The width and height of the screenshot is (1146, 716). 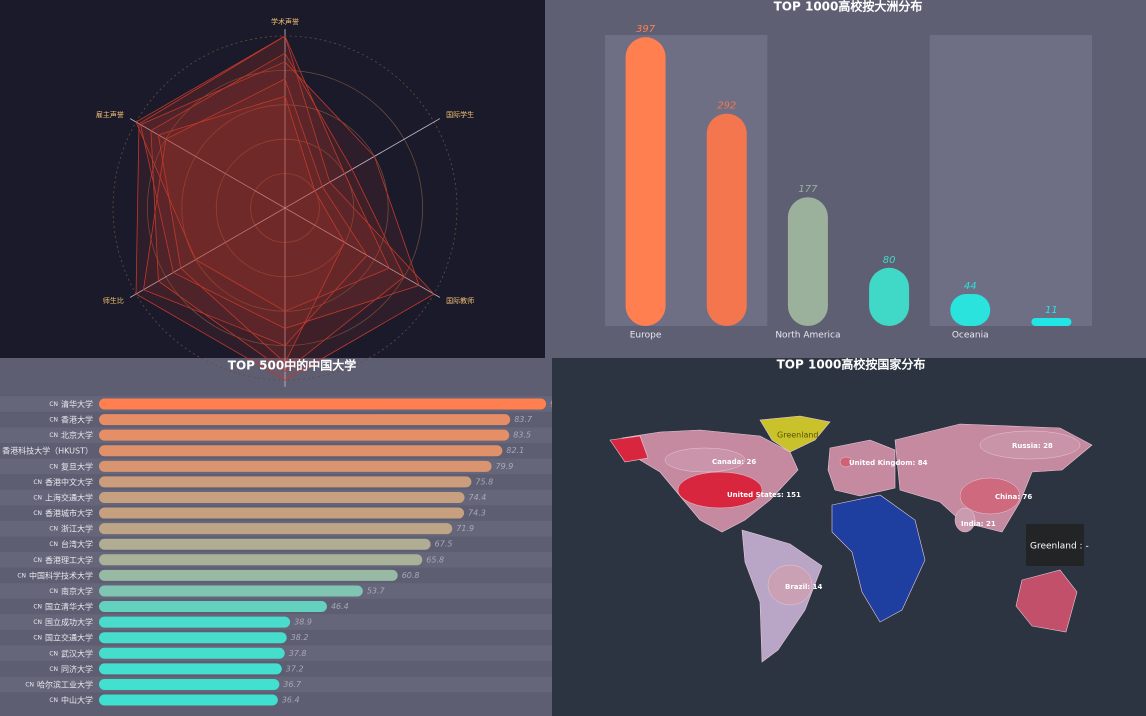 I want to click on y-tick-label: CN 香港城市大学, so click(x=63, y=513).